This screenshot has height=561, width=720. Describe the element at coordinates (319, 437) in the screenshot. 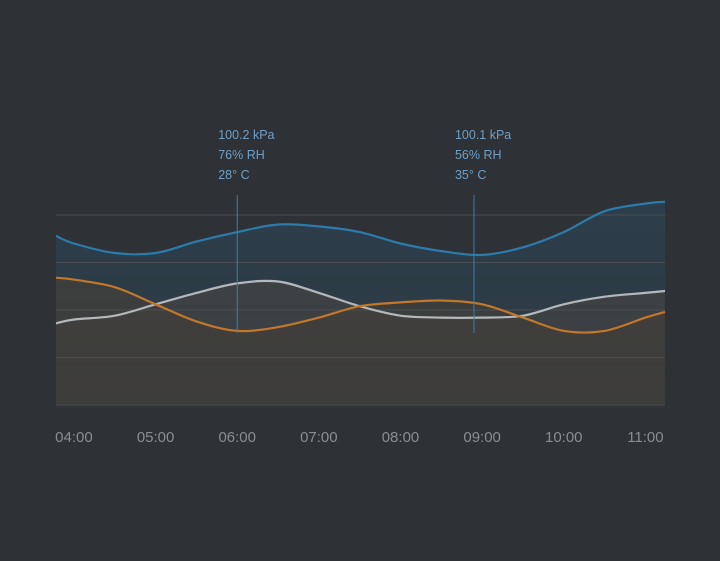

I see `x-tick-label: 07:00` at that location.